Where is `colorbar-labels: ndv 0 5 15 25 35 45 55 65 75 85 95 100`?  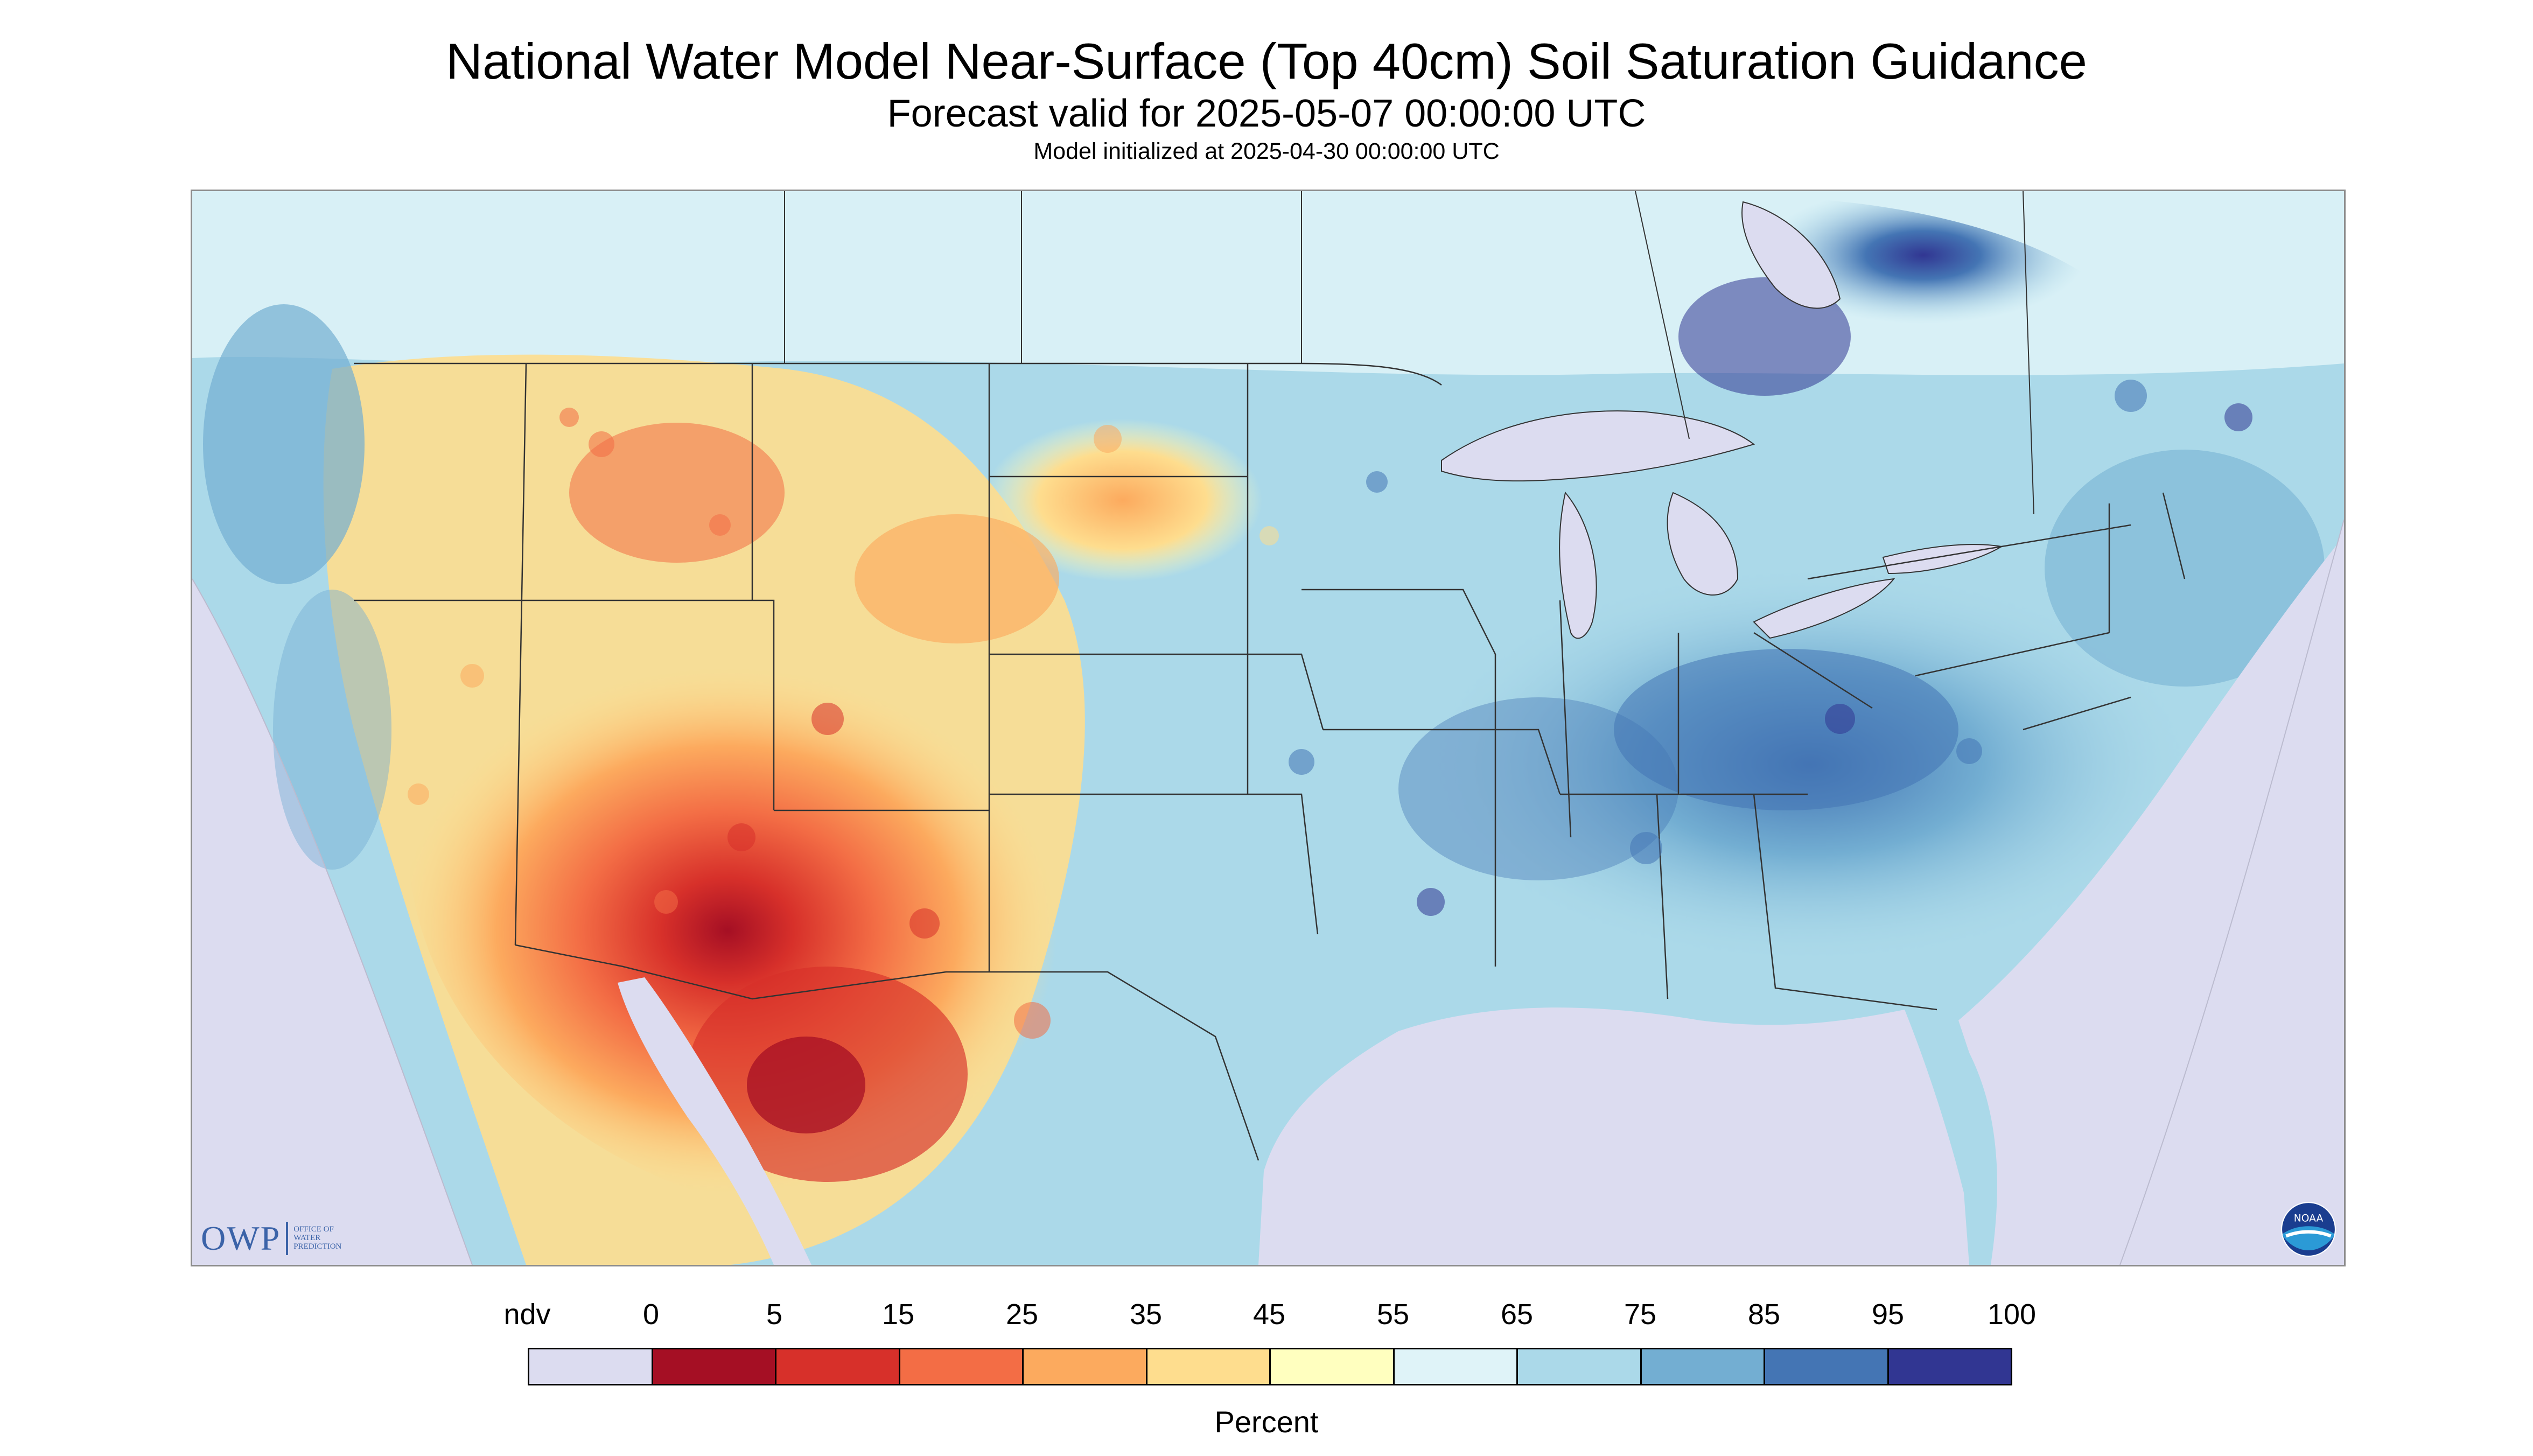 colorbar-labels: ndv 0 5 15 25 35 45 55 65 75 85 95 100 is located at coordinates (1266, 1316).